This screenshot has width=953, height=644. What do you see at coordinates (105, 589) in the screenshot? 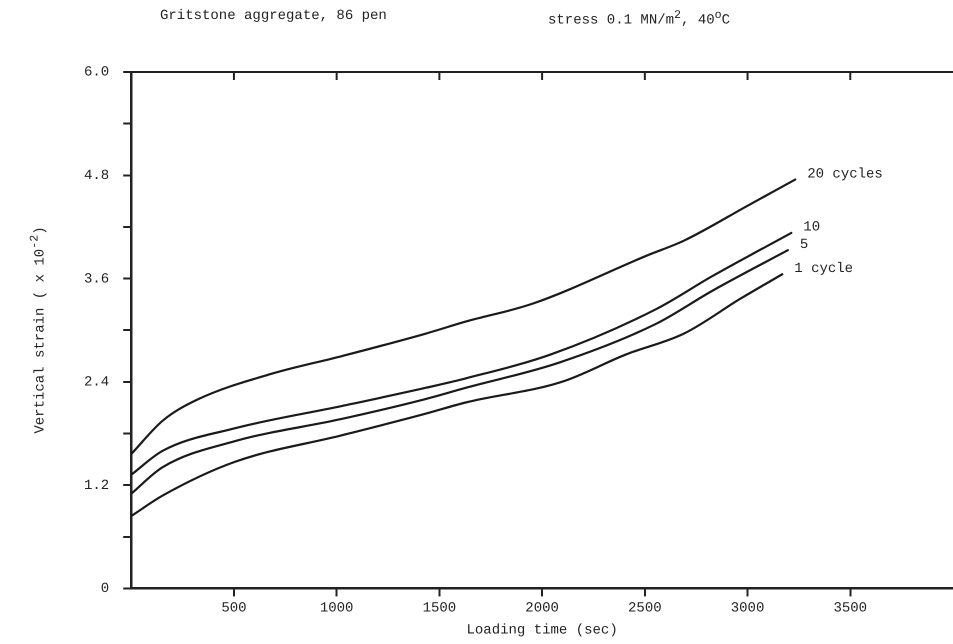
I see `y-tick-label: 0` at bounding box center [105, 589].